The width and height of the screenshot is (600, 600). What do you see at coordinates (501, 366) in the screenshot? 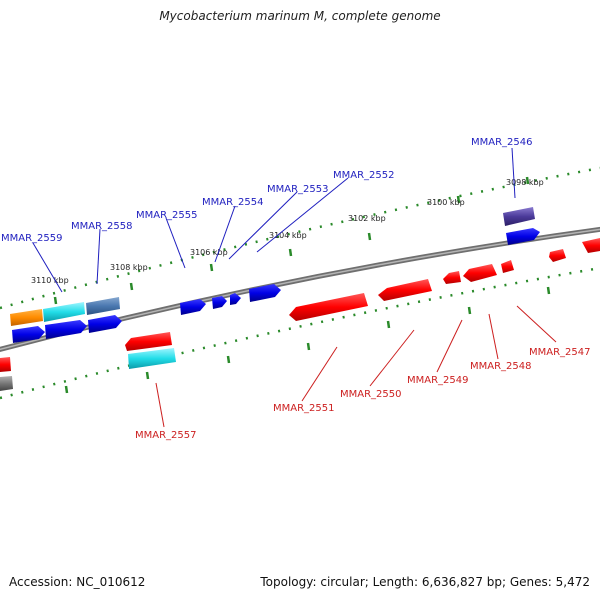
I see `gene-label-mmar-2548: MMAR_2548` at bounding box center [501, 366].